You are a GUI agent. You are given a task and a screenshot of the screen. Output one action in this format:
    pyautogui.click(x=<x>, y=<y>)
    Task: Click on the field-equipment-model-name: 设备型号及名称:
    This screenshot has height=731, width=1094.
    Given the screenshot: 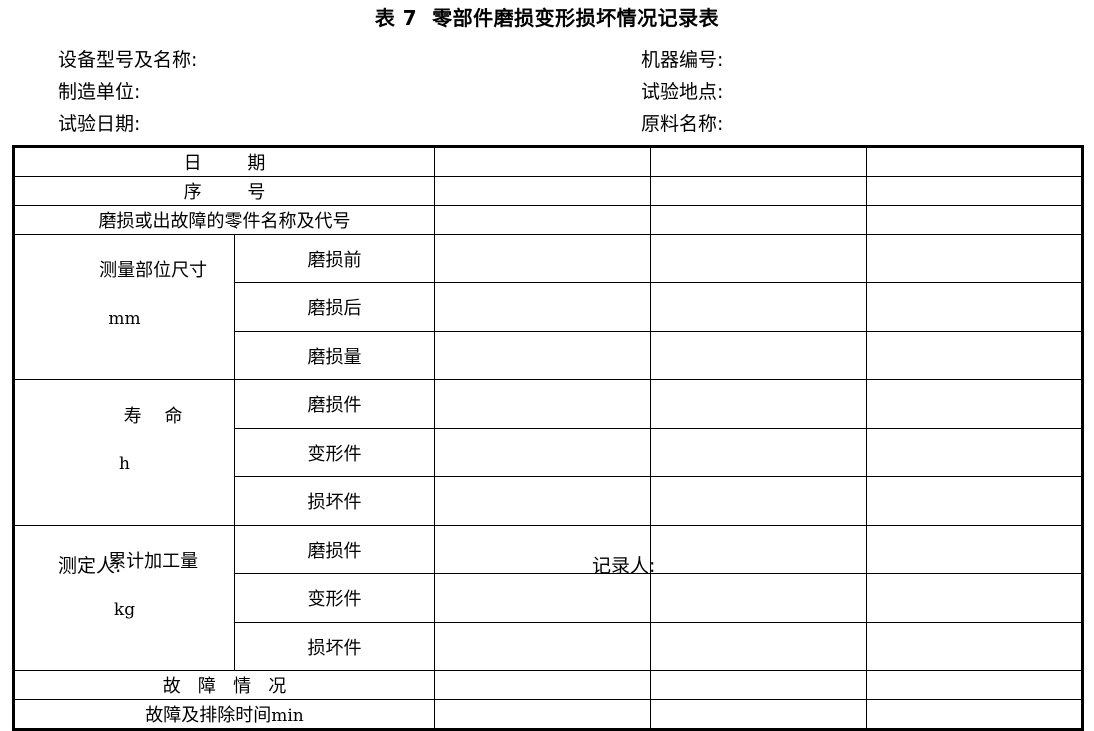 What is the action you would take?
    pyautogui.click(x=128, y=60)
    